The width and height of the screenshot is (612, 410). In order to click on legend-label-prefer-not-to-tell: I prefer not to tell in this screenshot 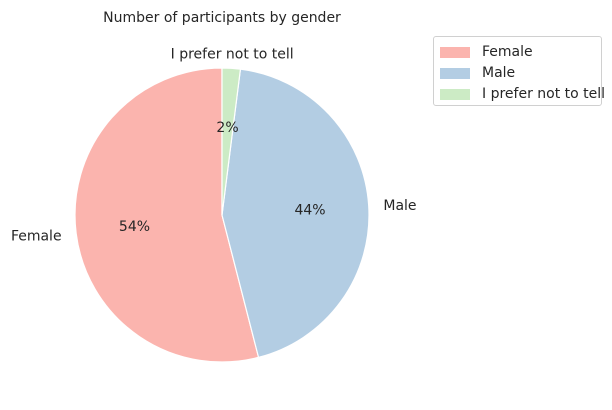, I will do `click(544, 94)`.